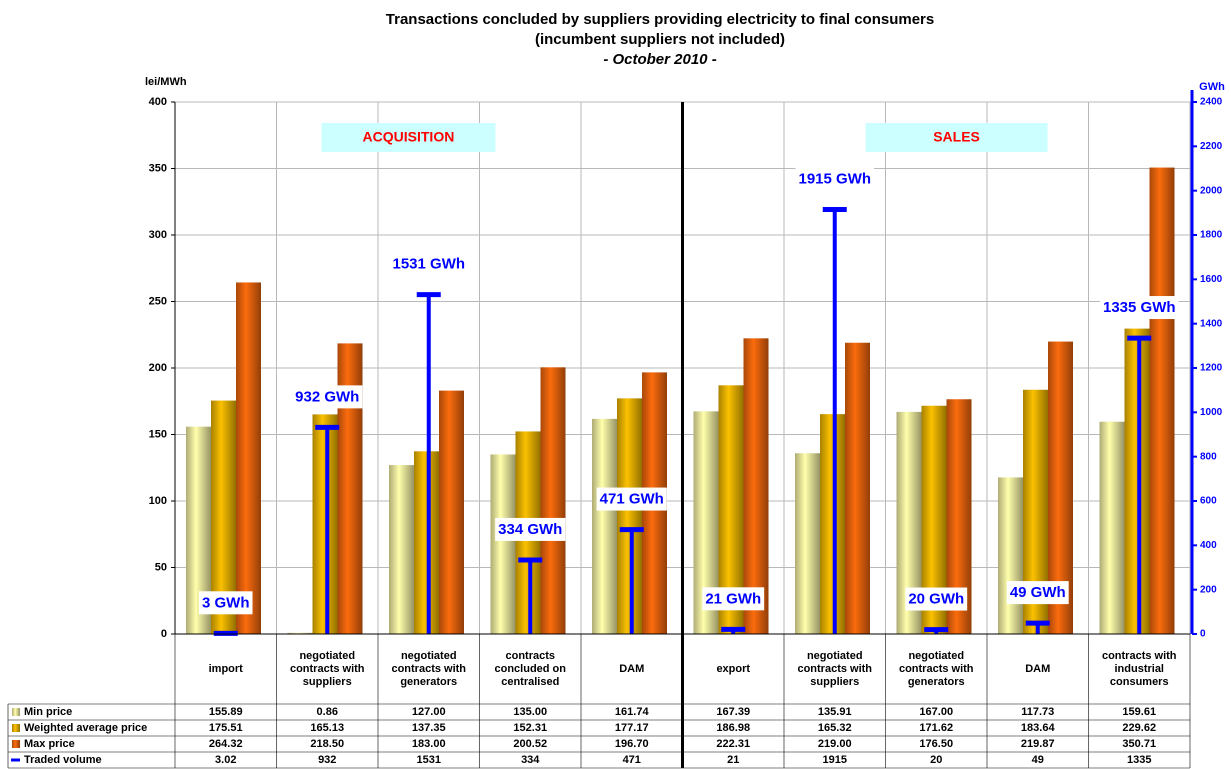  I want to click on table-cell: 1531, so click(429, 760).